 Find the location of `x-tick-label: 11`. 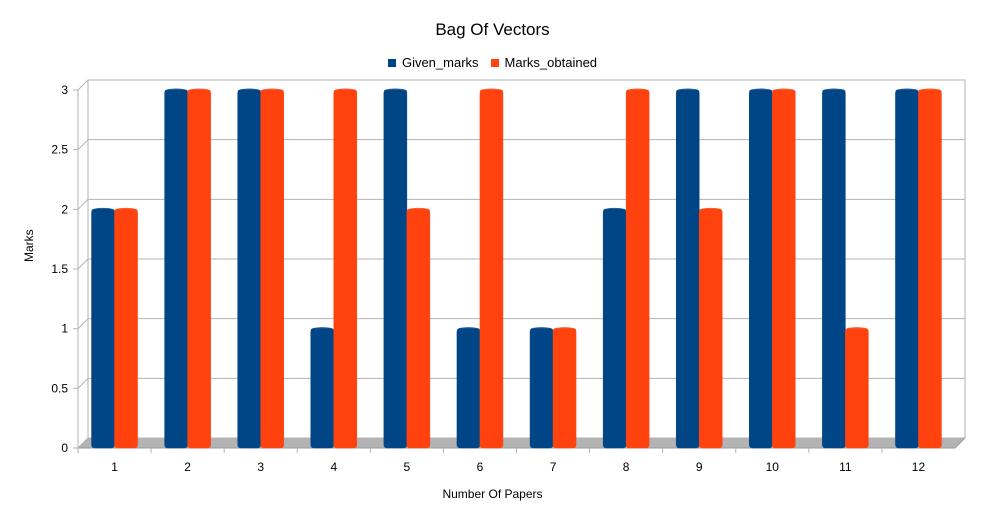

x-tick-label: 11 is located at coordinates (845, 467).